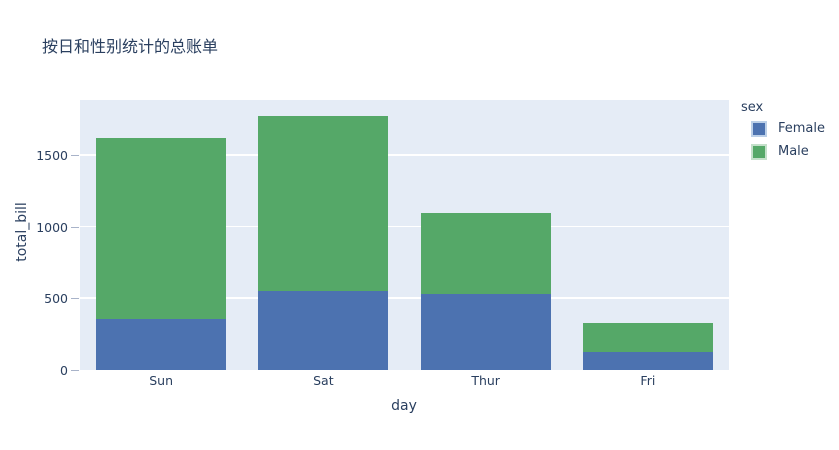 This screenshot has width=839, height=450. I want to click on bar-segment-sat-male, so click(323, 203).